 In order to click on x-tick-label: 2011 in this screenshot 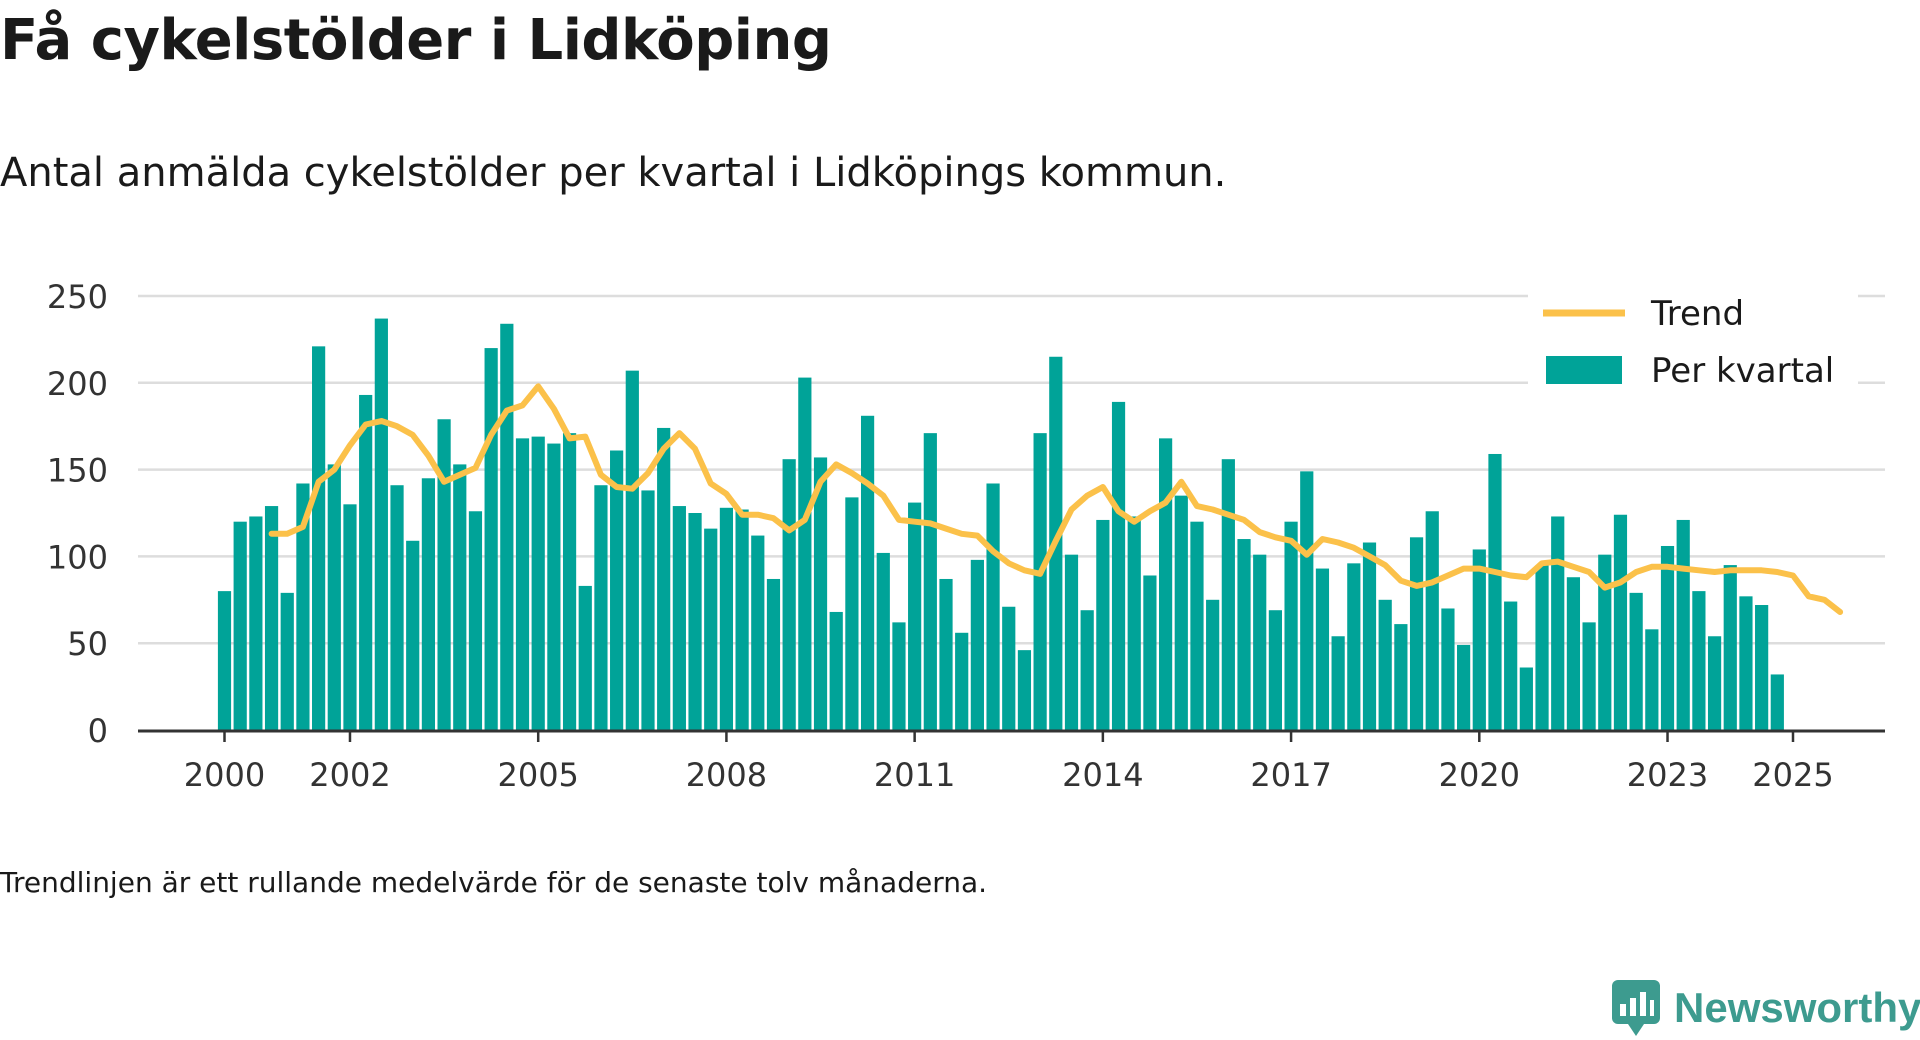, I will do `click(914, 775)`.